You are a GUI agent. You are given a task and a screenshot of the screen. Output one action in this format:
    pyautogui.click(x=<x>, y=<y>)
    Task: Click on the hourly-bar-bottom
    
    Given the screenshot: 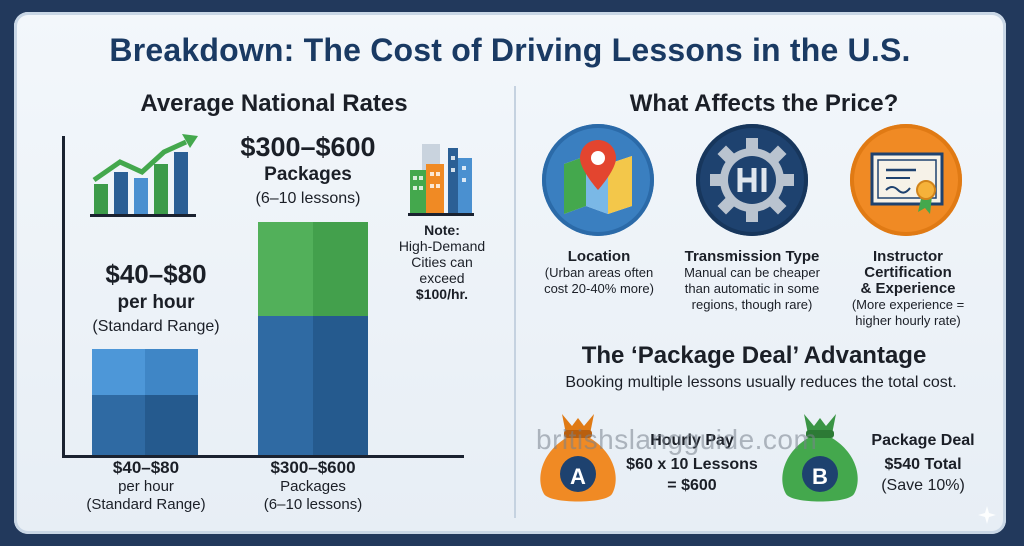 What is the action you would take?
    pyautogui.click(x=145, y=425)
    